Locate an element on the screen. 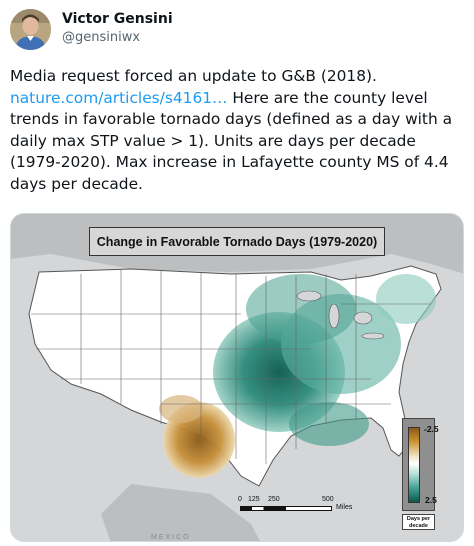 The width and height of the screenshot is (474, 546). legend-max-label: -2.5 is located at coordinates (431, 429).